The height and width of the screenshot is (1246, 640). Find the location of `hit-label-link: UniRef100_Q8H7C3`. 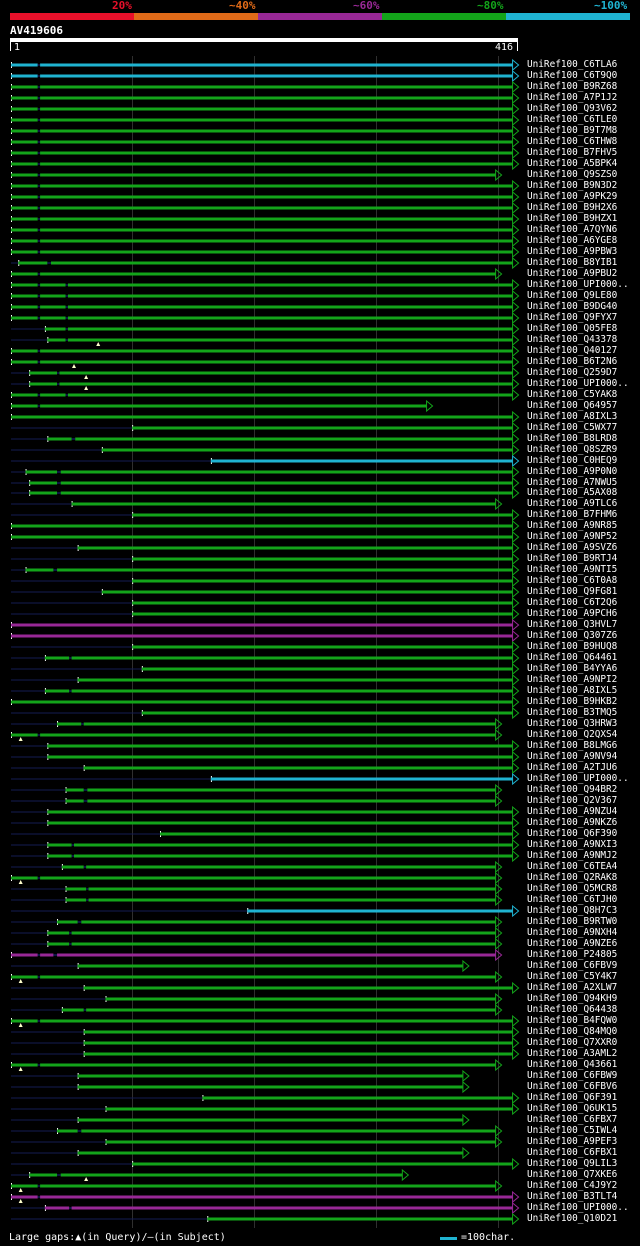

hit-label-link: UniRef100_Q8H7C3 is located at coordinates (572, 910).